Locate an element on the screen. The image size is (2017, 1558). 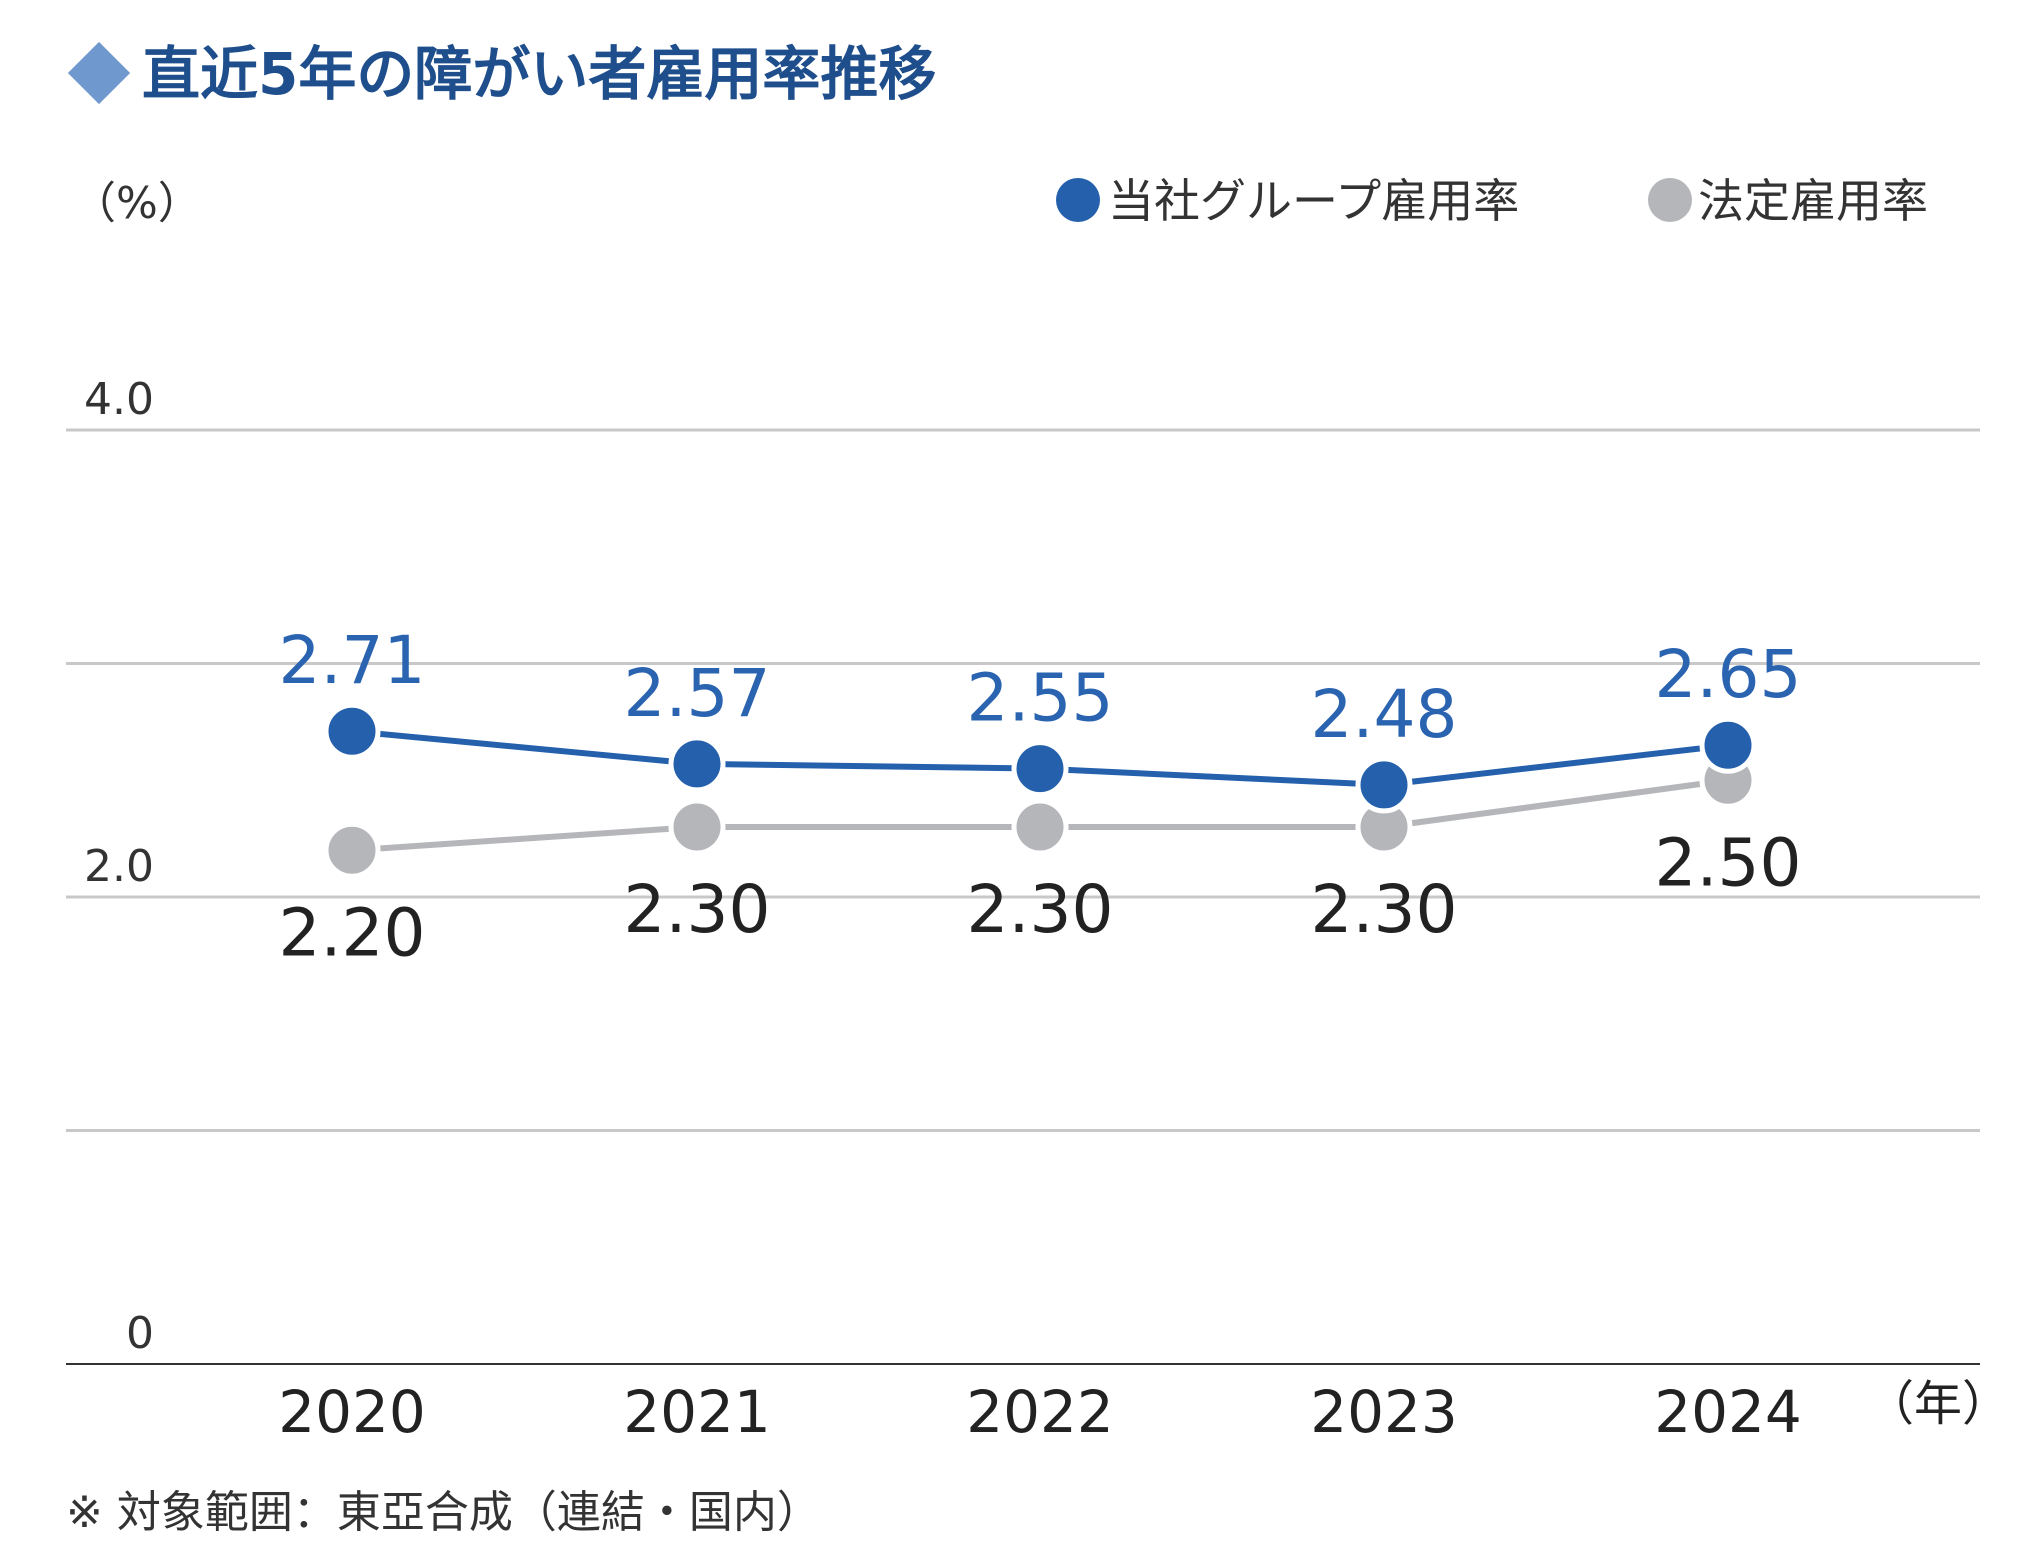
legend-company-marker is located at coordinates (1078, 200).